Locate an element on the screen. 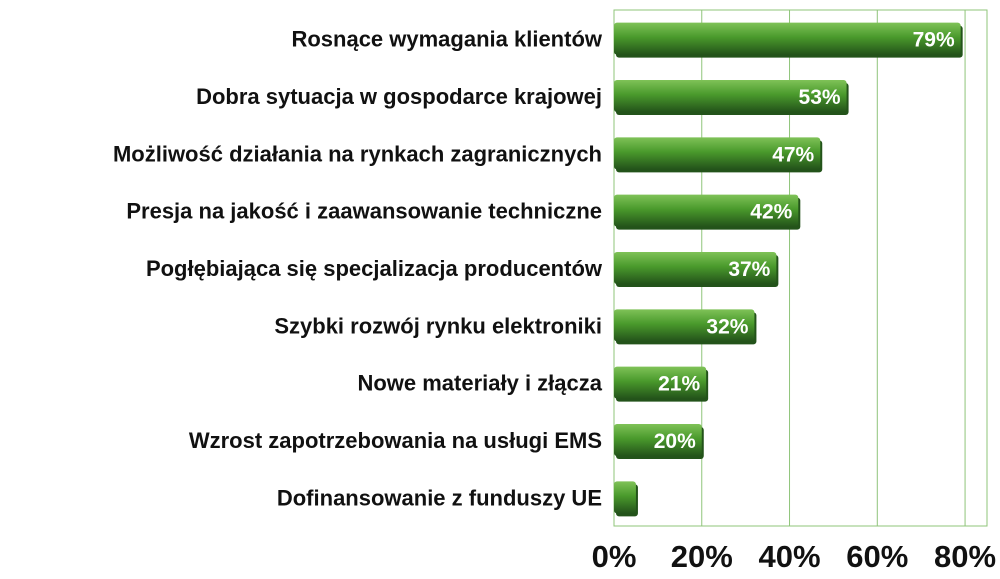 The height and width of the screenshot is (579, 1000). data-label: 47% is located at coordinates (793, 154).